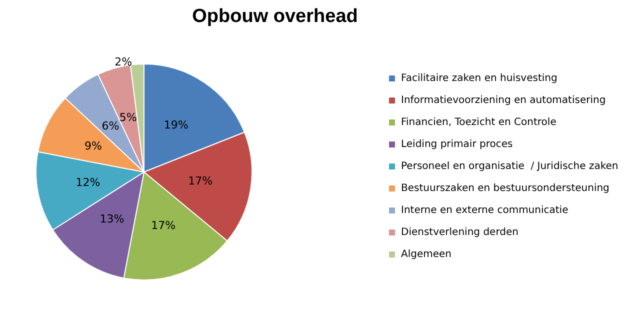 The height and width of the screenshot is (333, 644). Describe the element at coordinates (93, 146) in the screenshot. I see `data-label: 9%` at that location.